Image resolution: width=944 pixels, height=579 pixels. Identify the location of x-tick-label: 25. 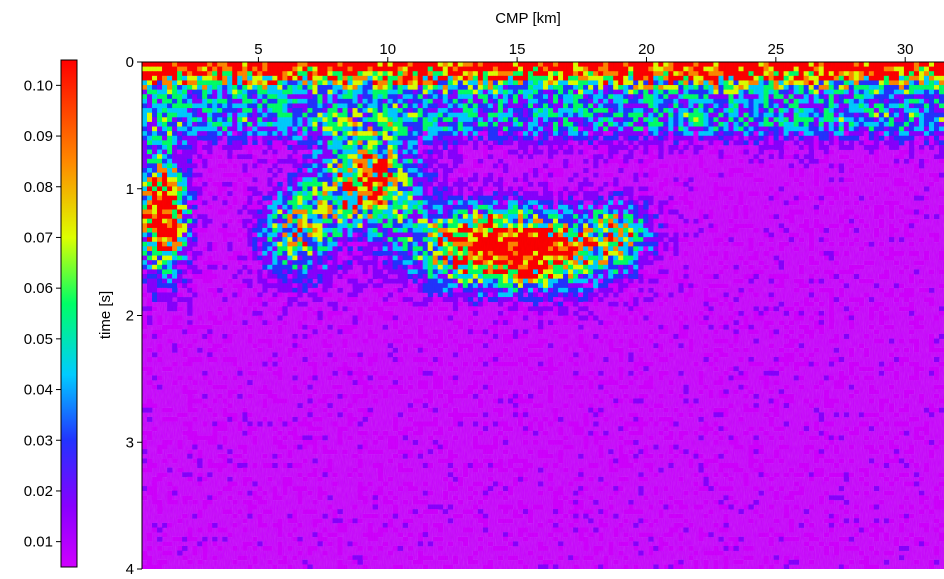
(775, 49).